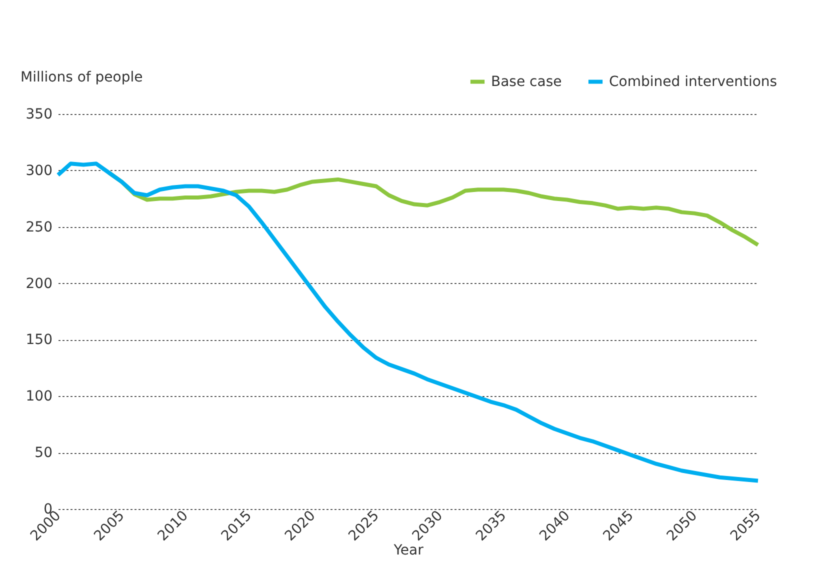 The width and height of the screenshot is (816, 581). I want to click on y-tick-label: 150, so click(39, 340).